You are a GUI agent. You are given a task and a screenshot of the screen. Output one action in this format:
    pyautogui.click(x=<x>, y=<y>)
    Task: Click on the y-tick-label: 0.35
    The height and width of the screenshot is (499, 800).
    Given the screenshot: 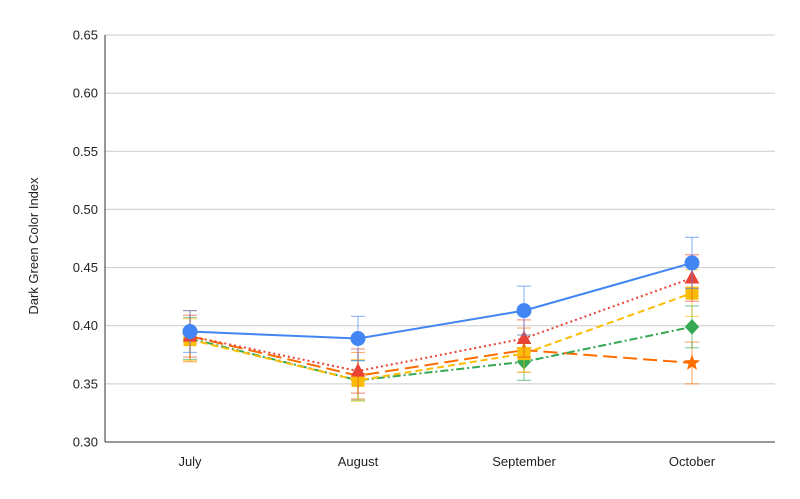 What is the action you would take?
    pyautogui.click(x=85, y=383)
    